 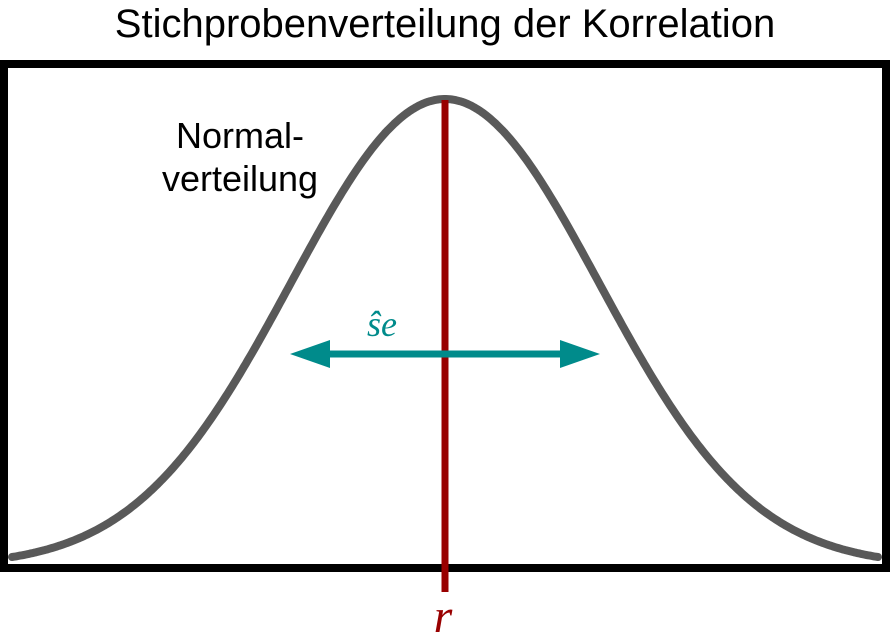 What do you see at coordinates (310, 354) in the screenshot?
I see `se-arrowhead-left` at bounding box center [310, 354].